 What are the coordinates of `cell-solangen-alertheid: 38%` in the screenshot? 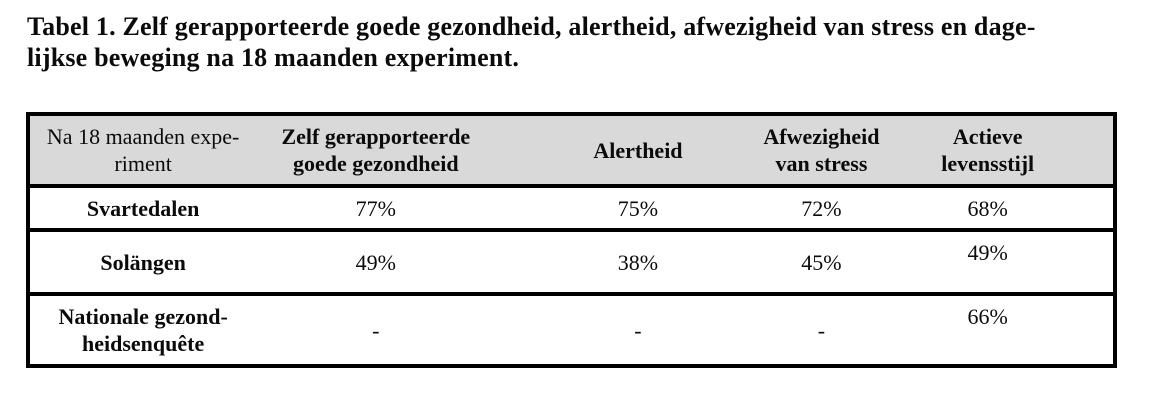 It's located at (615, 261).